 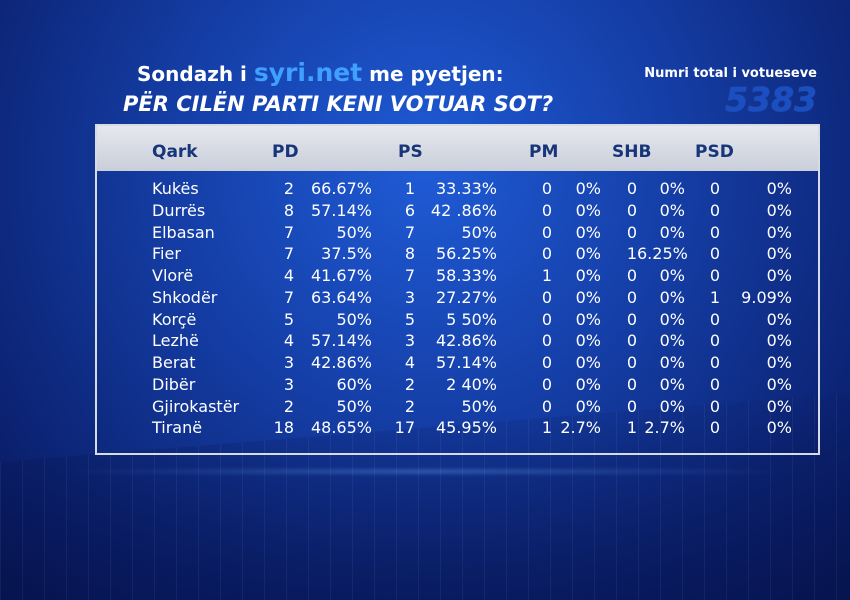 I want to click on table-row: Tiranë 18 48.65% 17 45.95% 1 2.7% 1 2.7% 0 0%, so click(x=457, y=429).